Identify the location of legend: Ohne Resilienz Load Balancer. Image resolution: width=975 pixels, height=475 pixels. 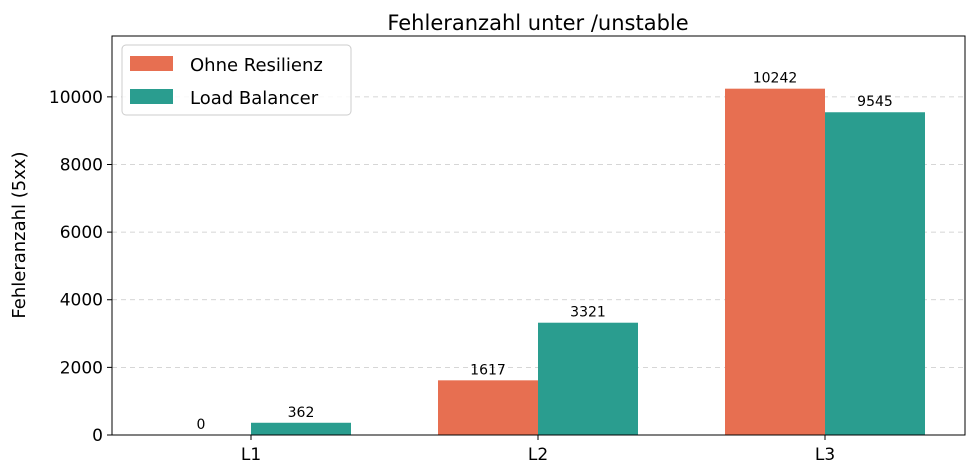
(236, 80).